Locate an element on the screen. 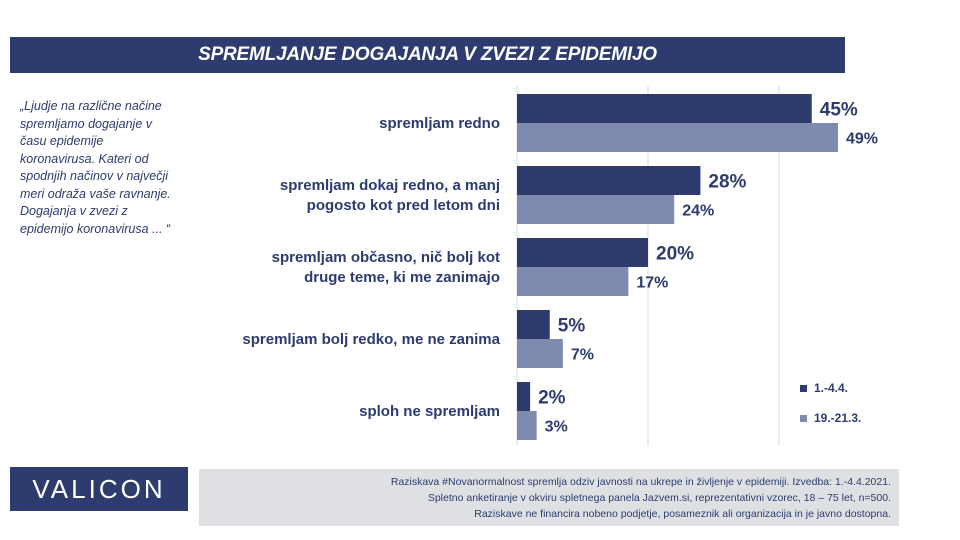 Image resolution: width=960 pixels, height=540 pixels. data-label: 45% is located at coordinates (839, 110).